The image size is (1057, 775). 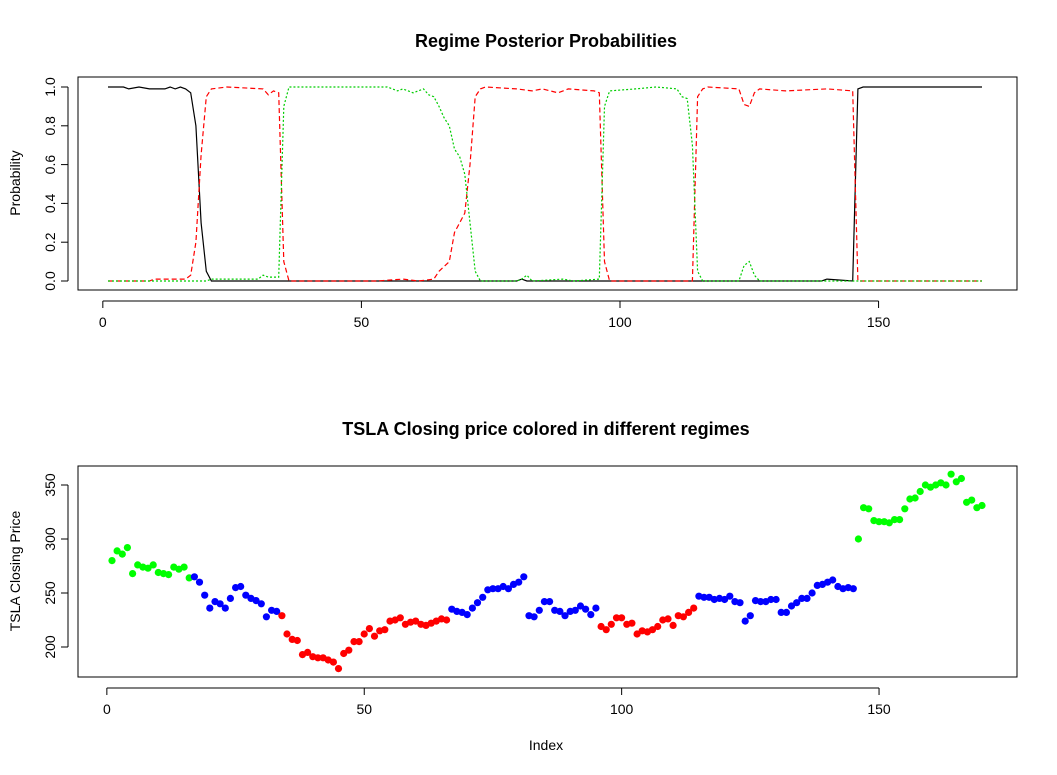 I want to click on chart1-y-tick-label: 0.0, so click(x=50, y=281).